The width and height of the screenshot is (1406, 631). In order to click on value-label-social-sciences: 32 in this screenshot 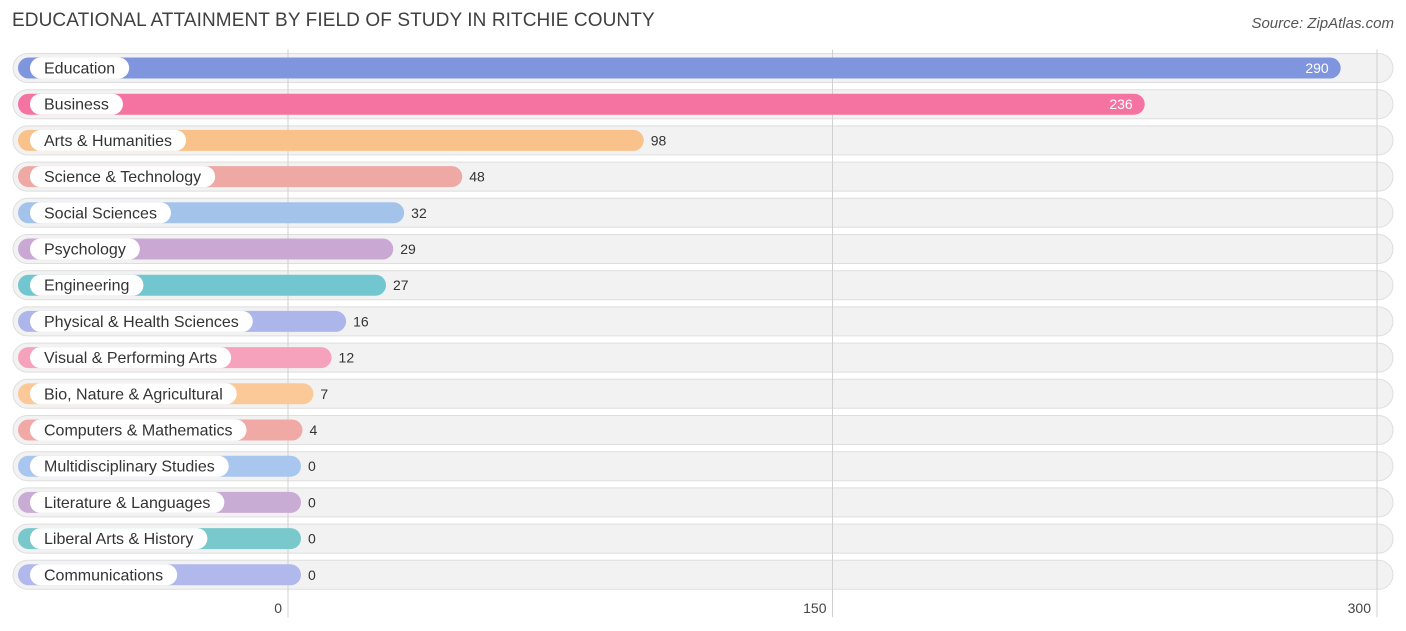, I will do `click(419, 213)`.